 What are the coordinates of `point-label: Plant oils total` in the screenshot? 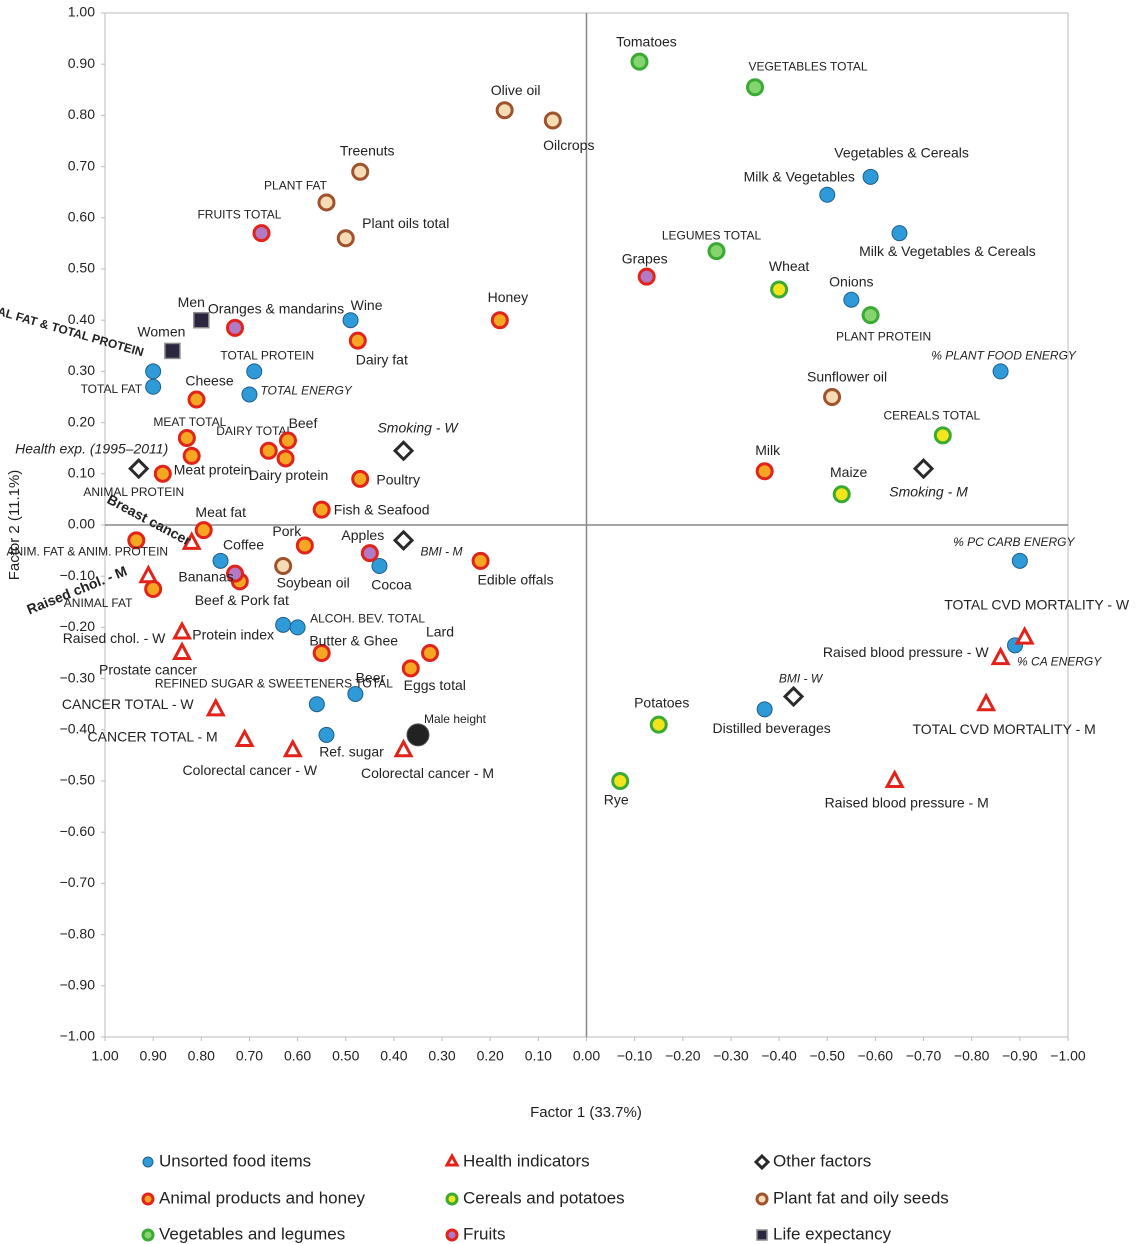 It's located at (405, 223).